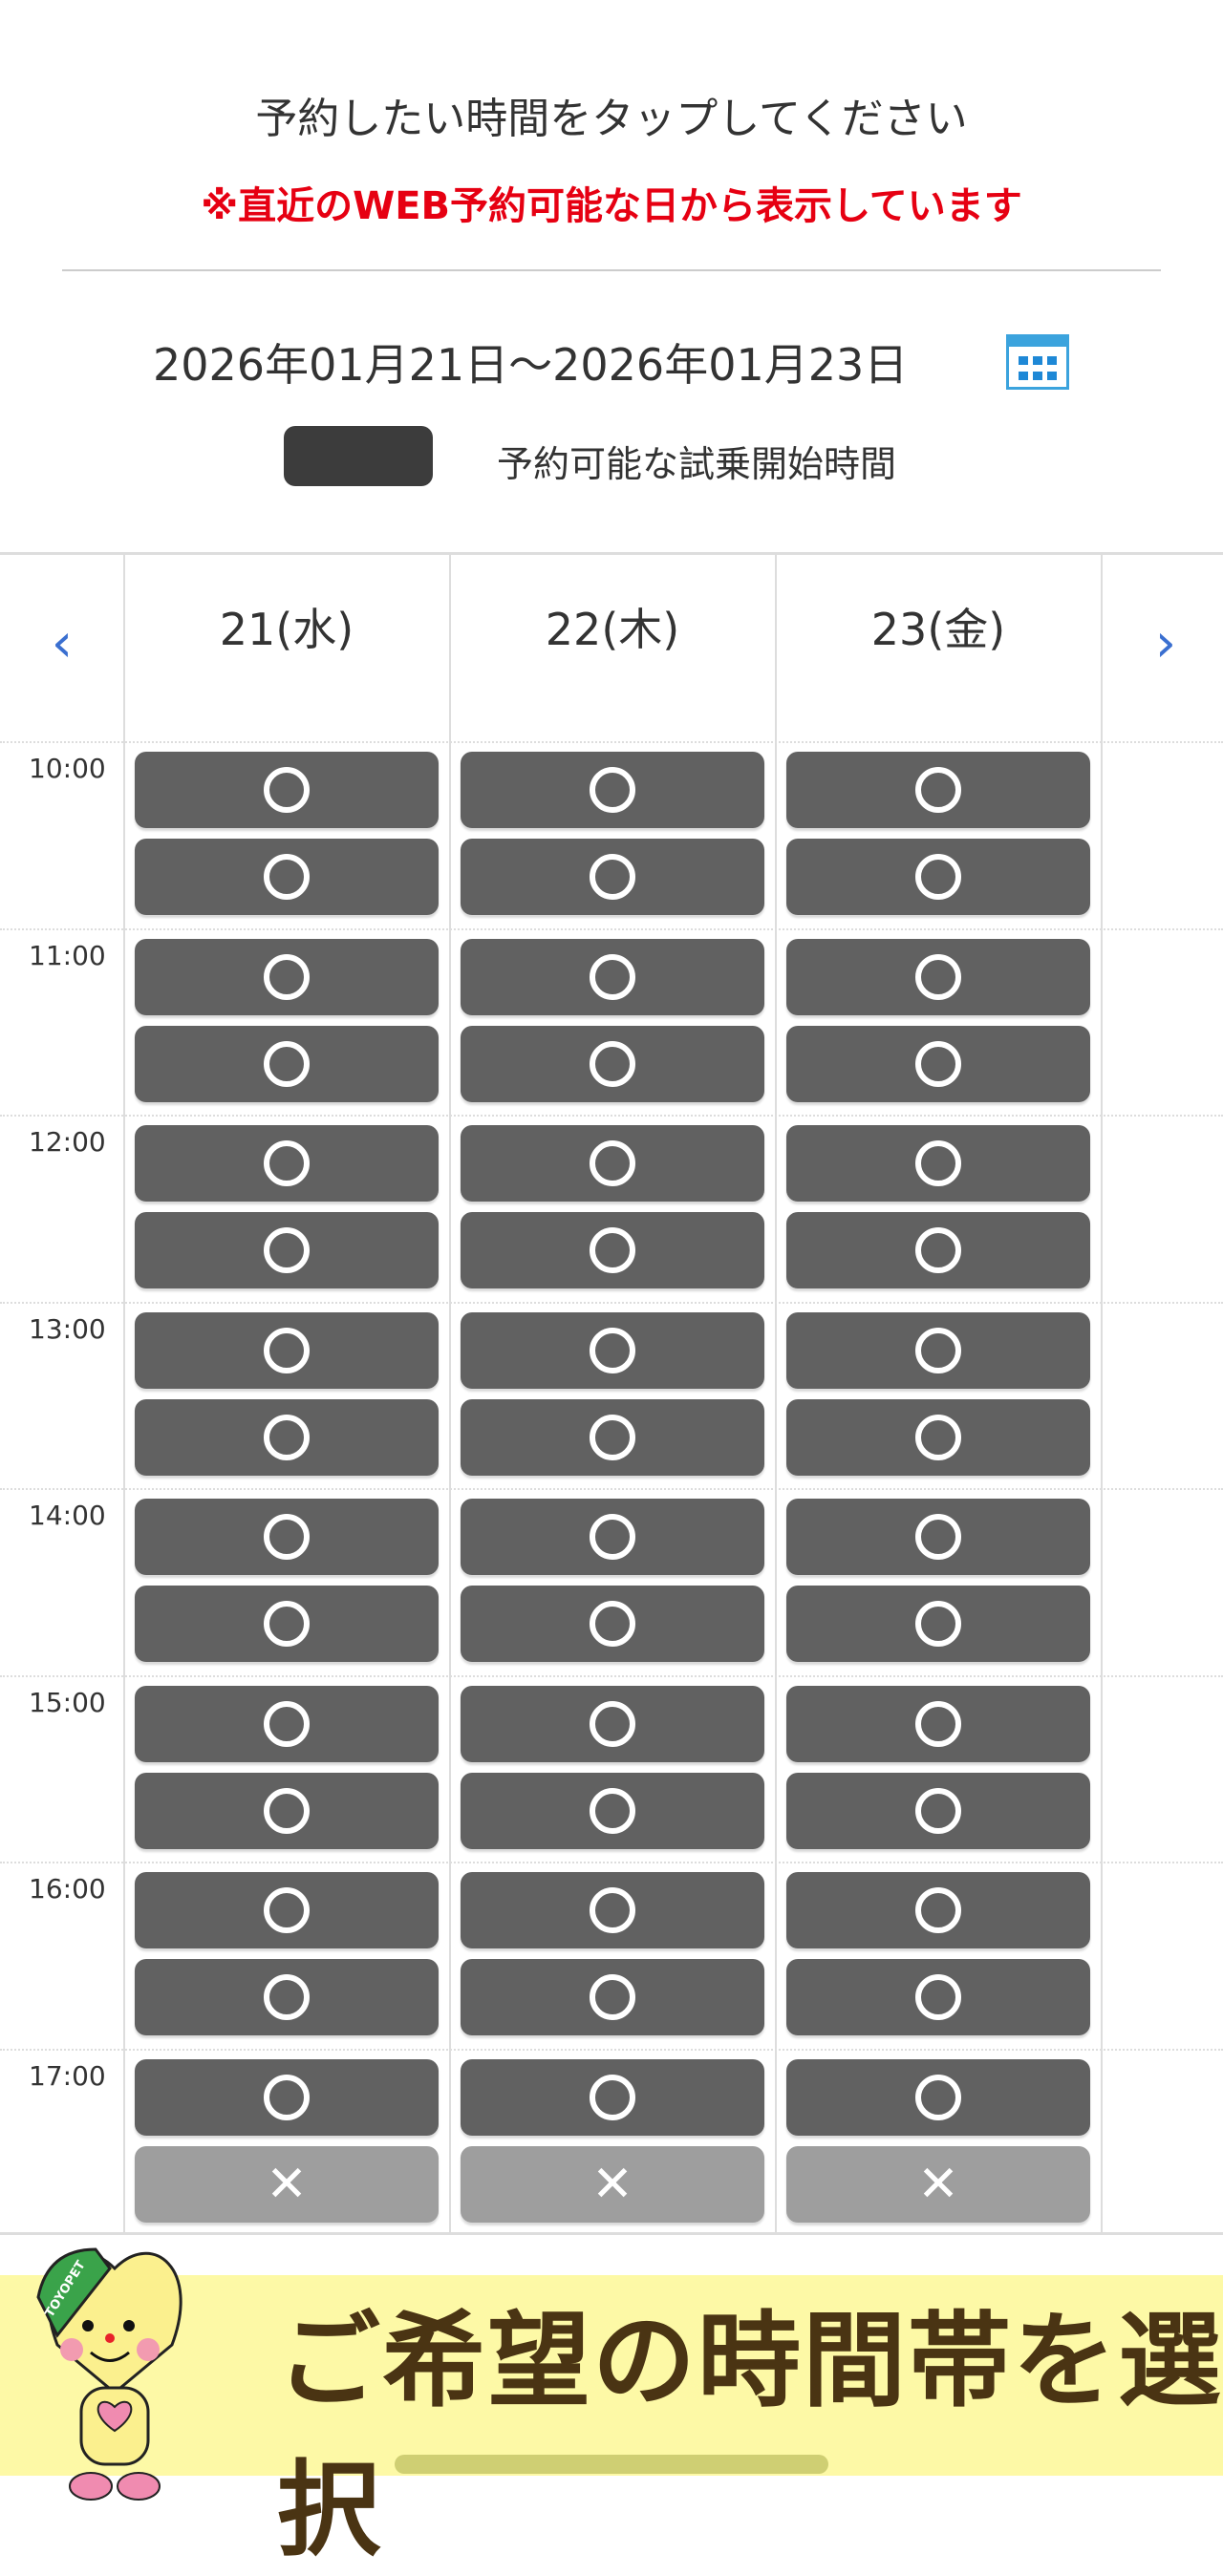 This screenshot has width=1223, height=2576. I want to click on calendar-icon, so click(1037, 362).